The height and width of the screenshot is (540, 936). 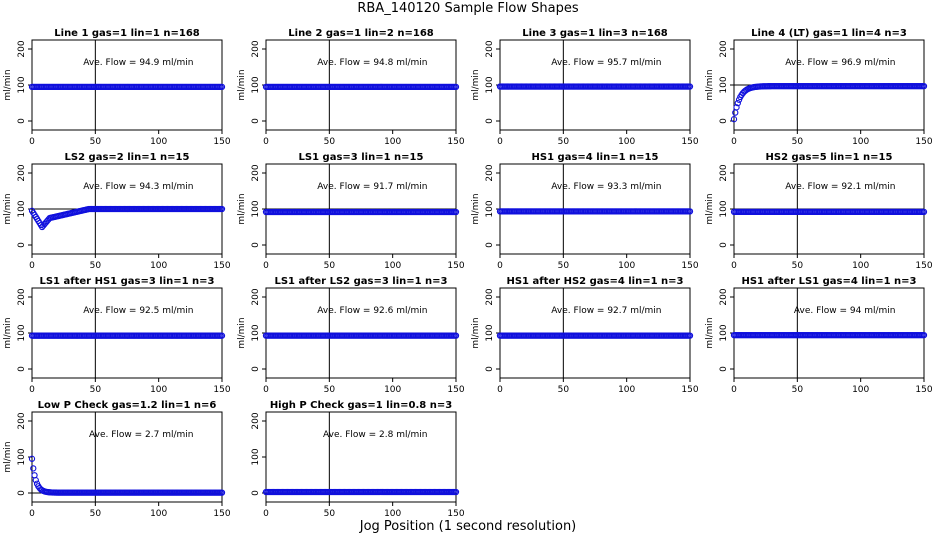 I want to click on panel-title: High P Check gas=1 lin=0.8 n=3, so click(x=361, y=405).